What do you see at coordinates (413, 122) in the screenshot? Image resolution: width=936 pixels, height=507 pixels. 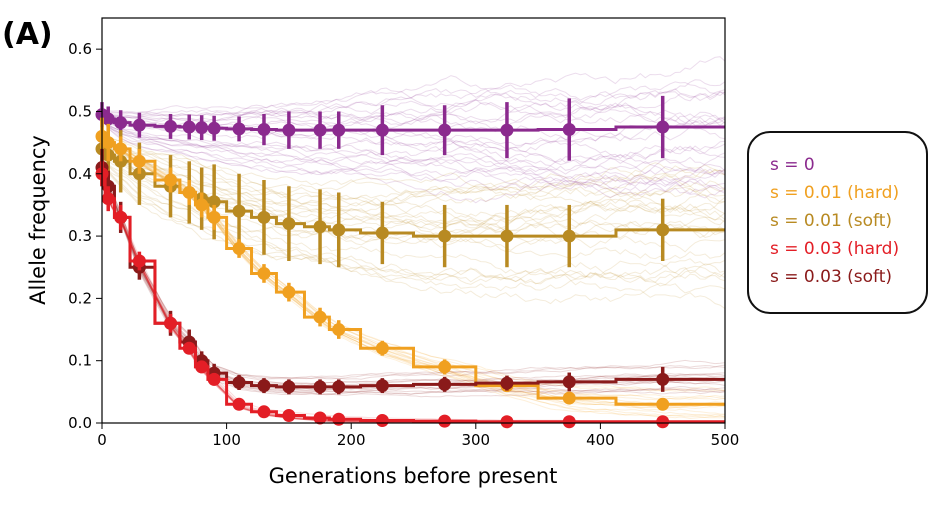 I see `series-step-line` at bounding box center [413, 122].